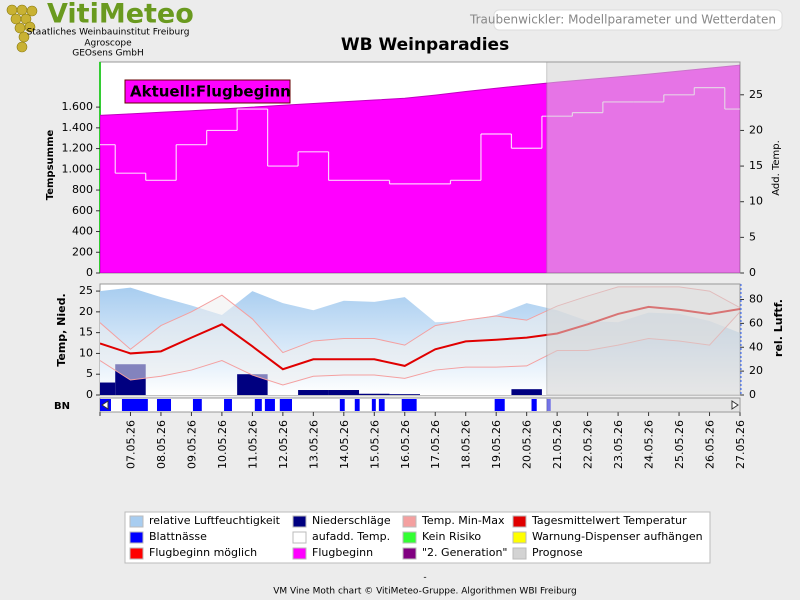  What do you see at coordinates (252, 444) in the screenshot?
I see `x-tick-label: 11.05.26` at bounding box center [252, 444].